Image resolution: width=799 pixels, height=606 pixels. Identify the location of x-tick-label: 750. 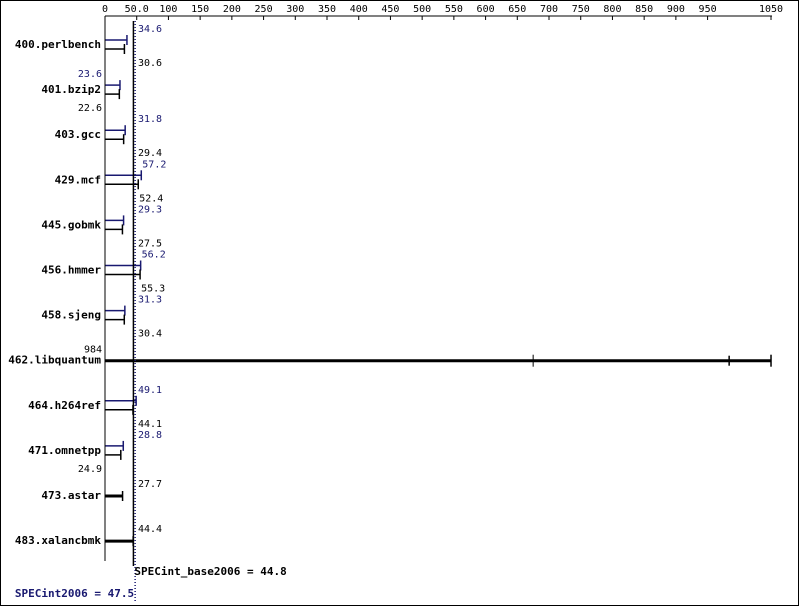
(581, 9).